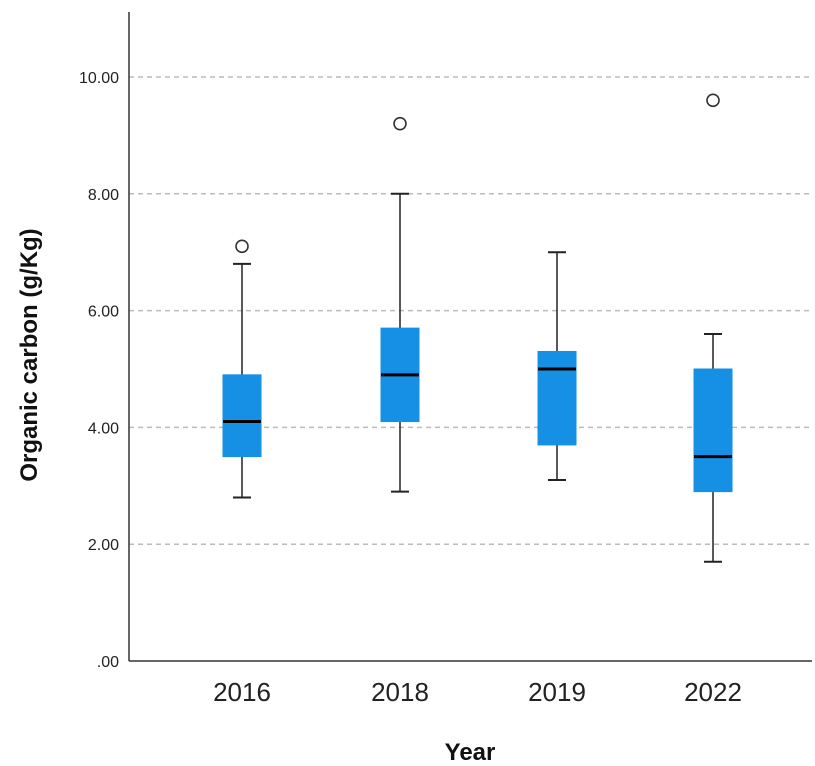  What do you see at coordinates (713, 692) in the screenshot?
I see `x-tick-label: 2022` at bounding box center [713, 692].